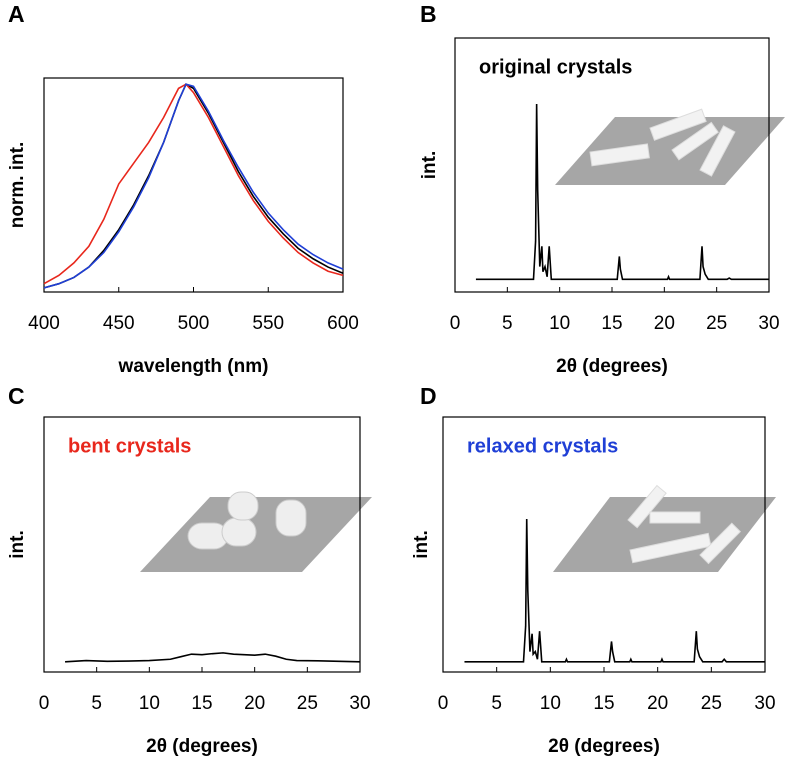  What do you see at coordinates (268, 323) in the screenshot?
I see `x-tick-label: 550` at bounding box center [268, 323].